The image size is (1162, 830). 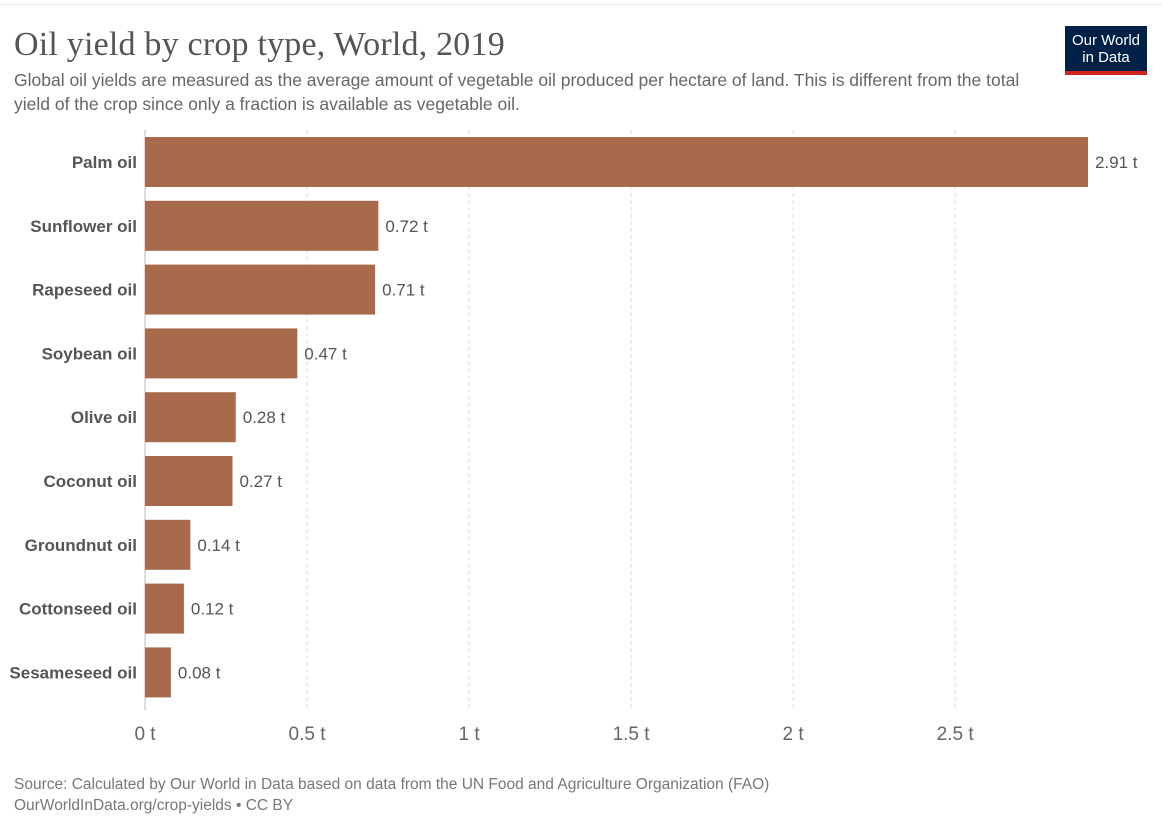 I want to click on value-label: 0.71 t, so click(x=403, y=290).